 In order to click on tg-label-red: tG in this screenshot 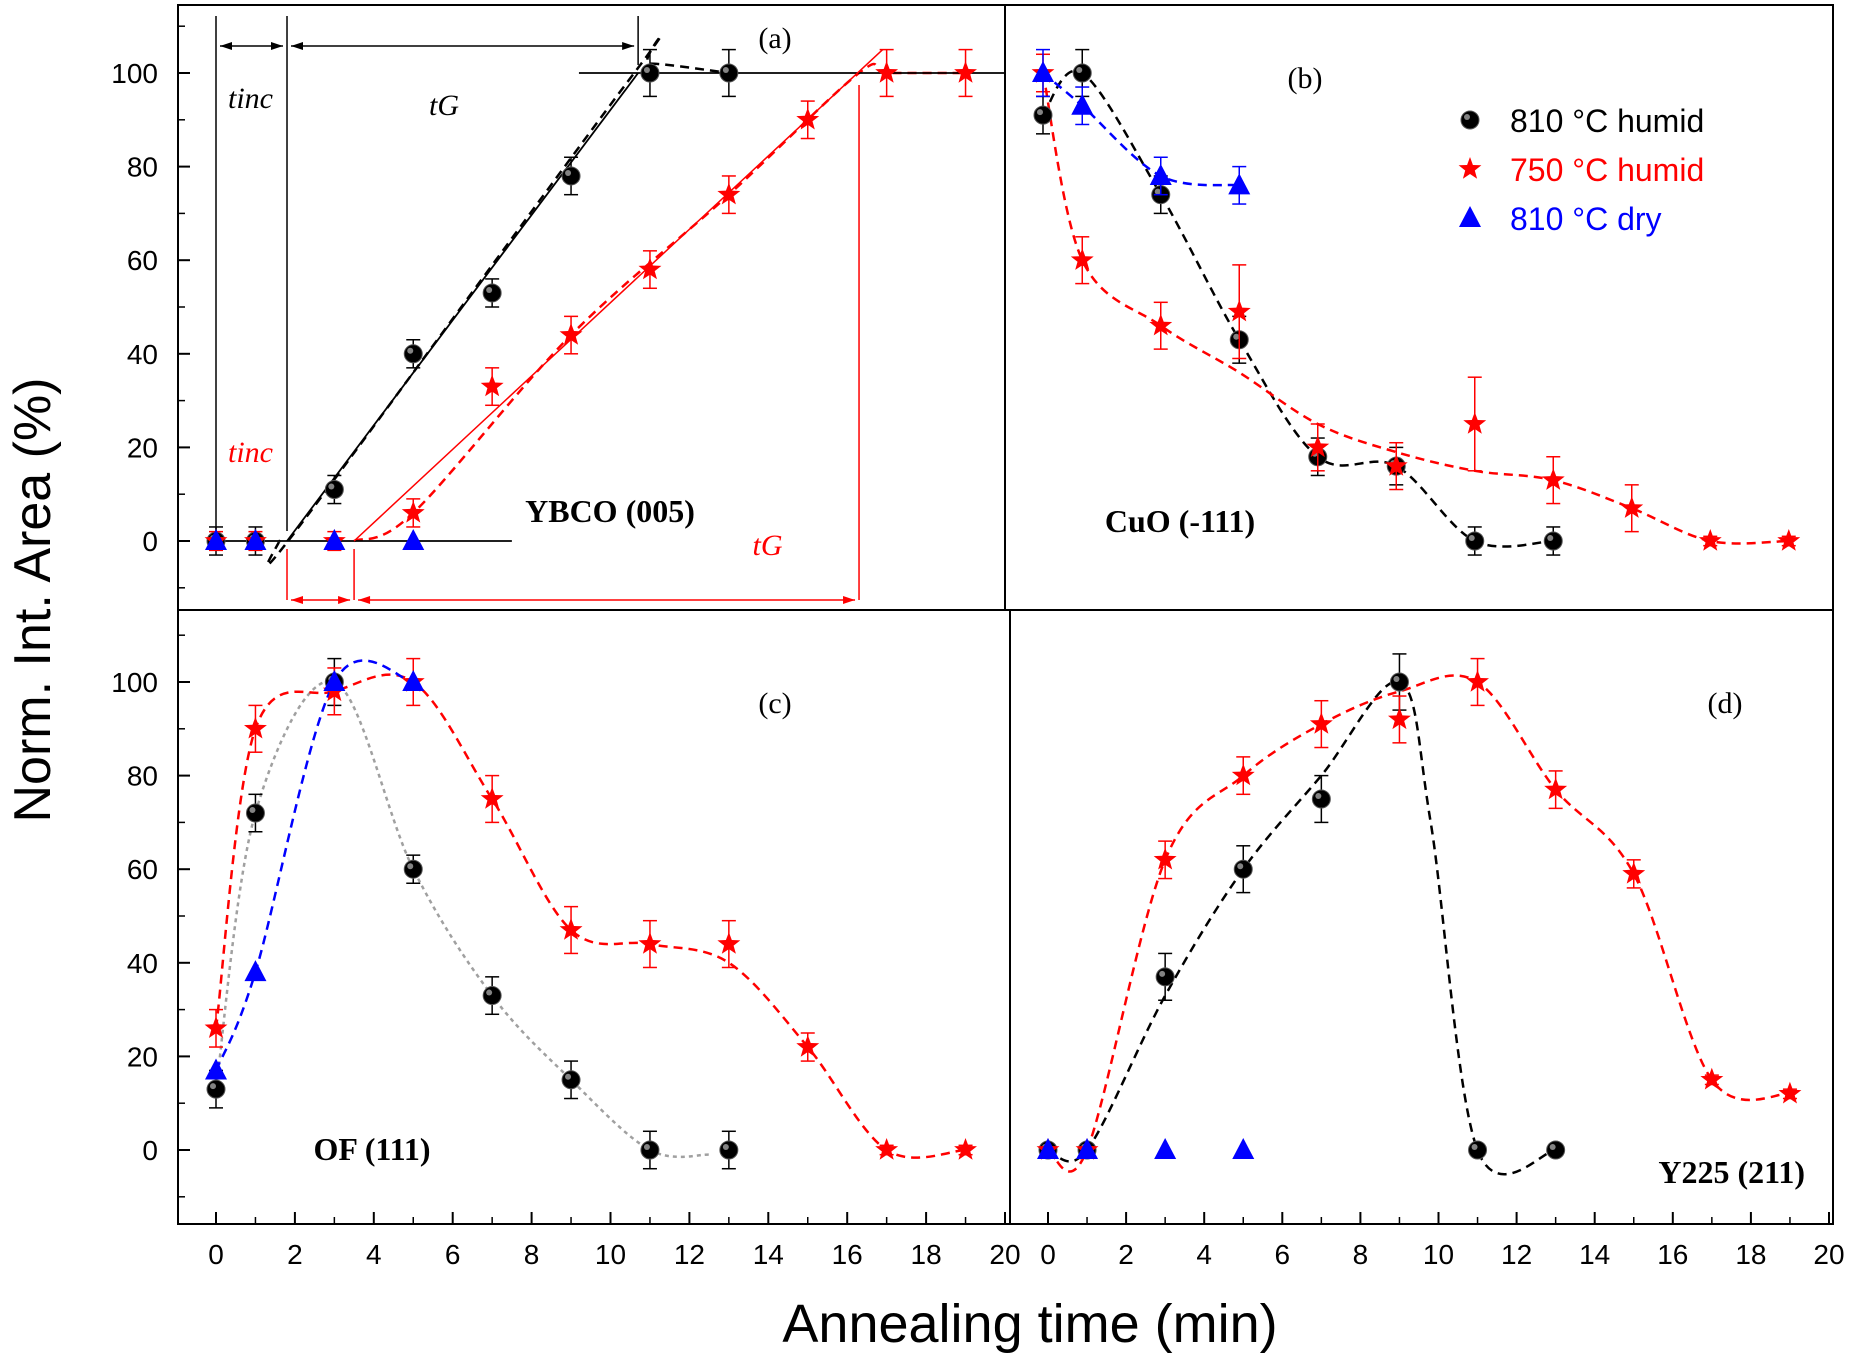, I will do `click(768, 545)`.